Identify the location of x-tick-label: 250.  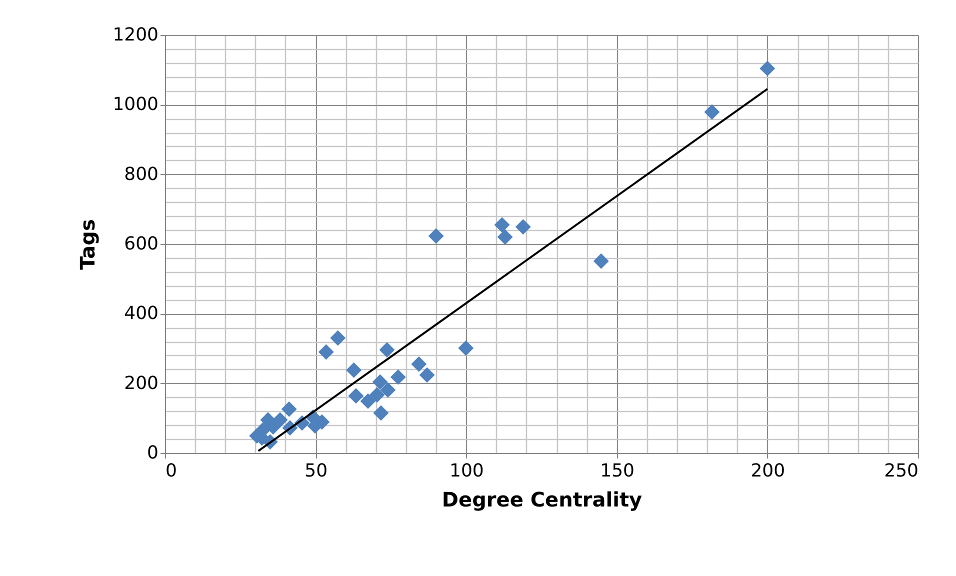
(901, 471).